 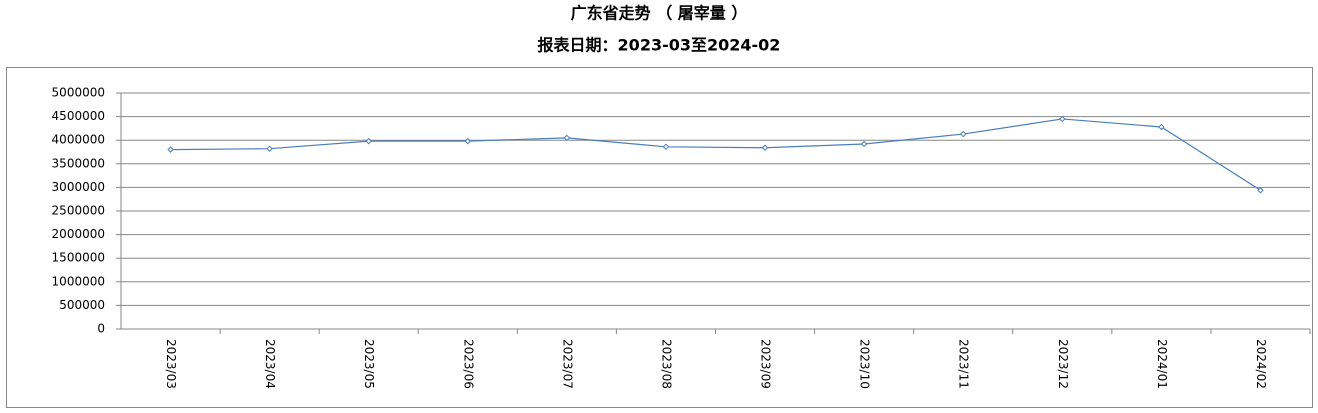 What do you see at coordinates (865, 364) in the screenshot?
I see `x-tick-label: 2023/10` at bounding box center [865, 364].